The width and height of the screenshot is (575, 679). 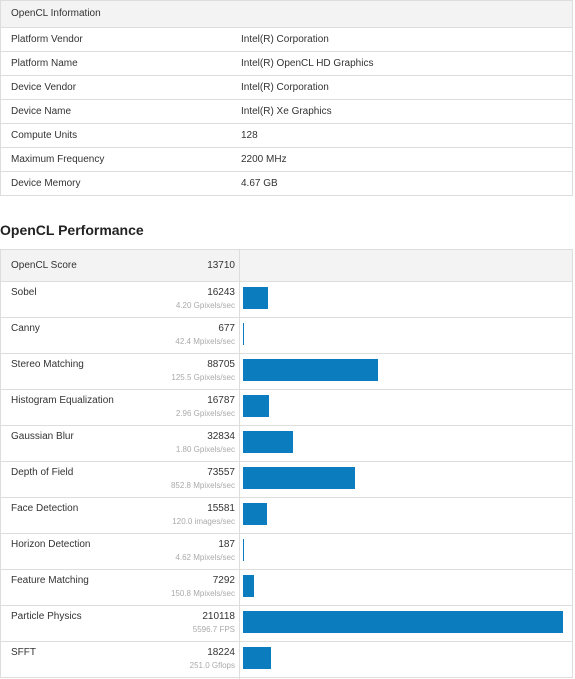 What do you see at coordinates (212, 665) in the screenshot?
I see `test-rate: 251.0 Gflops` at bounding box center [212, 665].